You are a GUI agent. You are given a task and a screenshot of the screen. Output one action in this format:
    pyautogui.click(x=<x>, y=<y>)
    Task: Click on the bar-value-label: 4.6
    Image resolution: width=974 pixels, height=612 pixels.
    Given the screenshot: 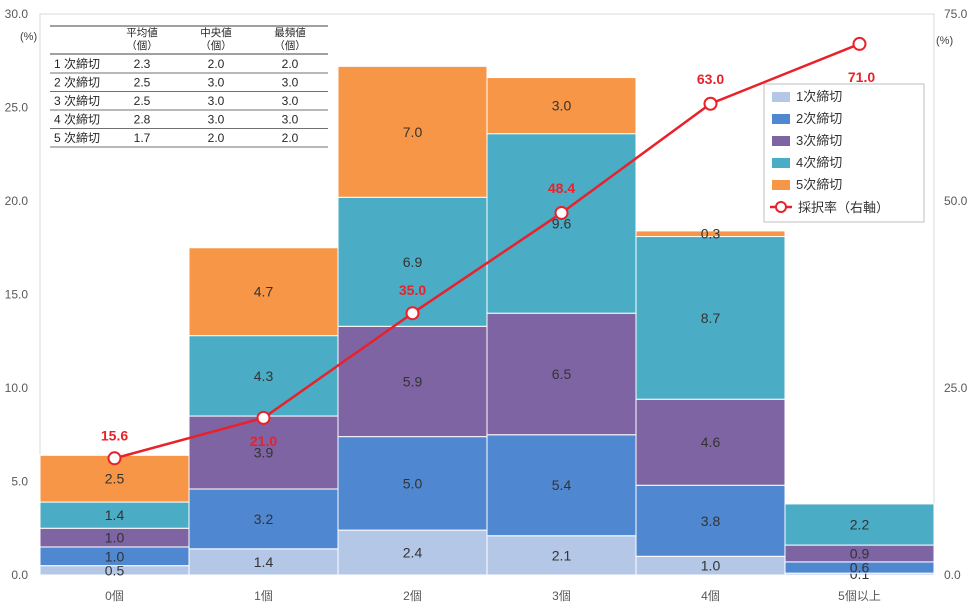 What is the action you would take?
    pyautogui.click(x=711, y=442)
    